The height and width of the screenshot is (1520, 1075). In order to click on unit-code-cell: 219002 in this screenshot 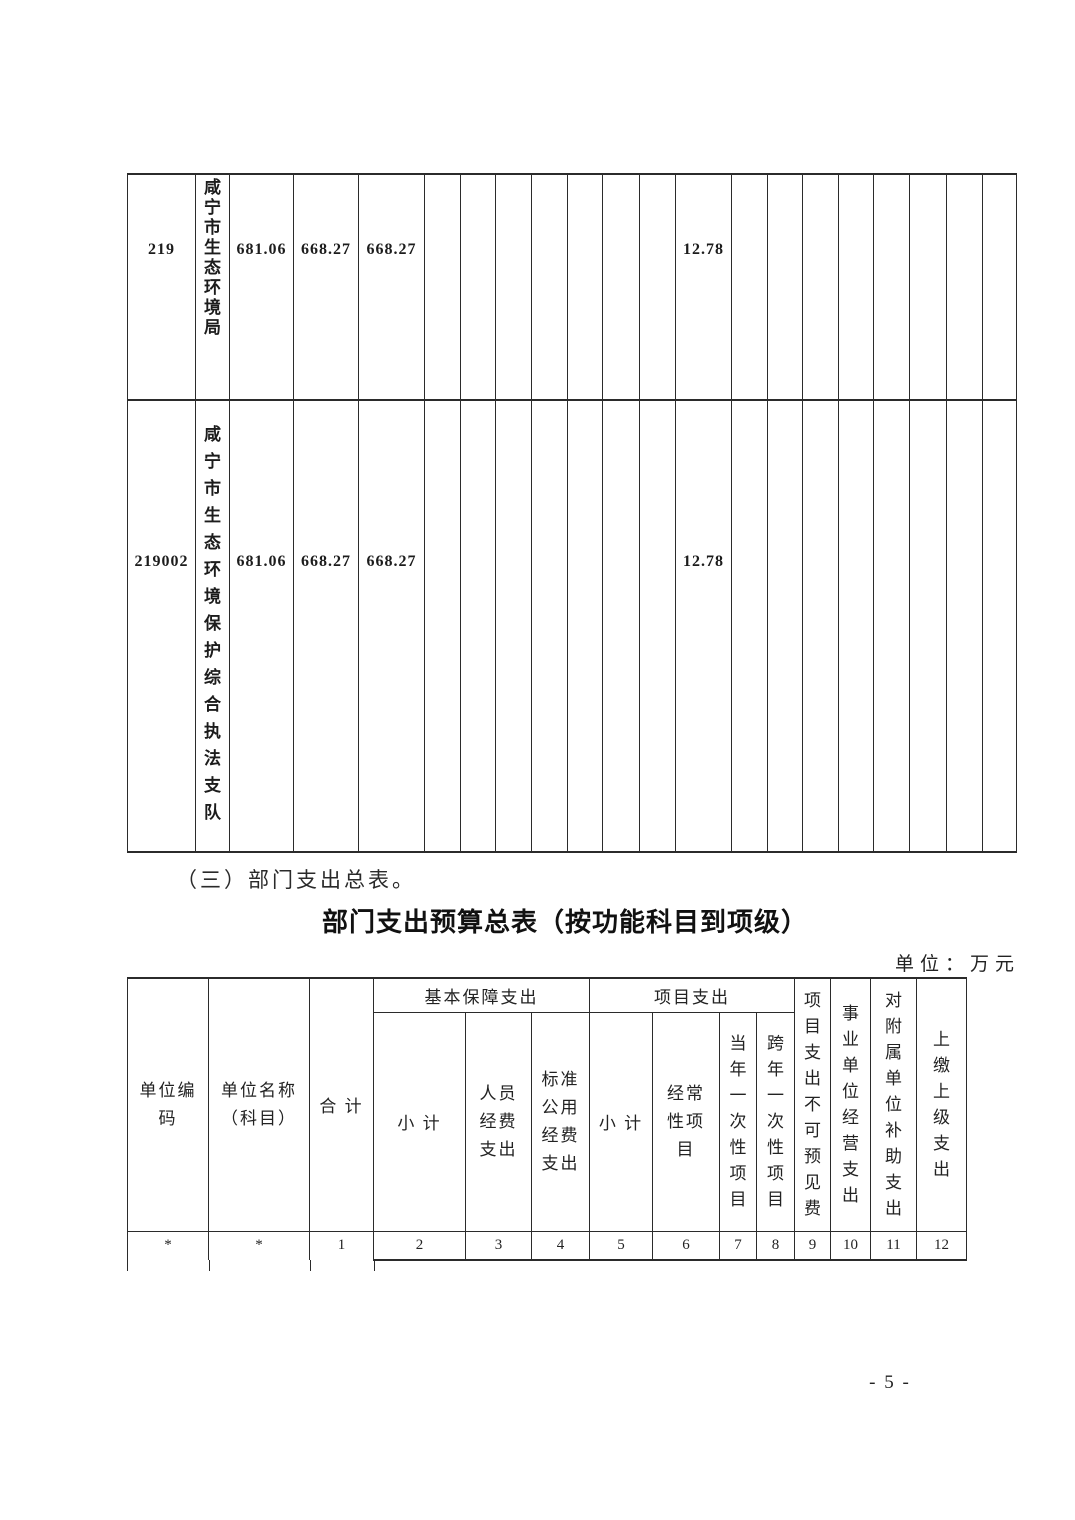, I will do `click(161, 626)`.